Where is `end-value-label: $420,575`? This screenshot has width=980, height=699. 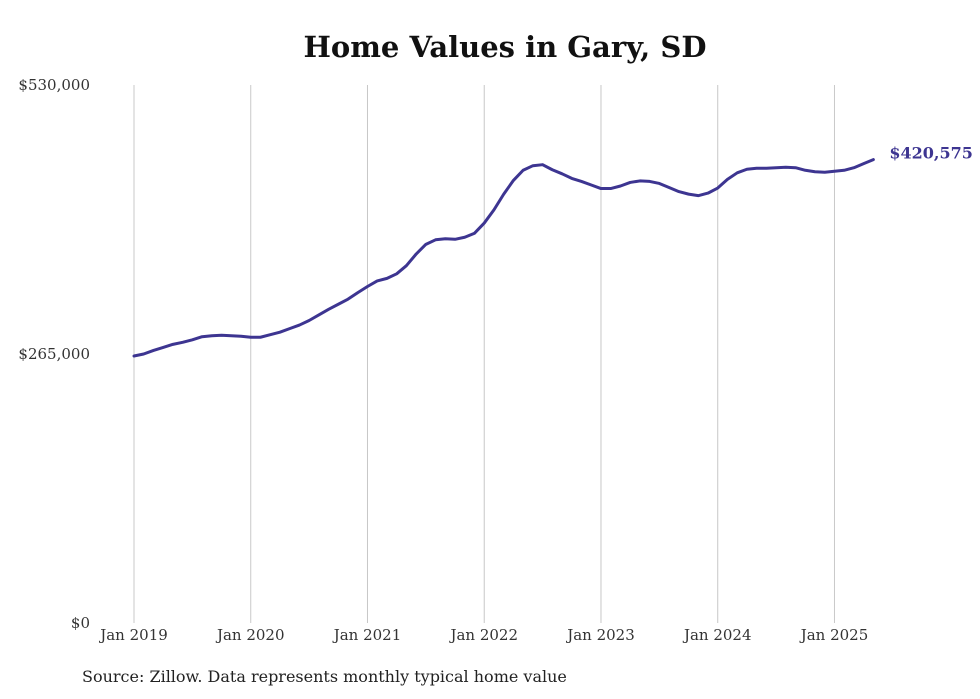 end-value-label: $420,575 is located at coordinates (931, 153).